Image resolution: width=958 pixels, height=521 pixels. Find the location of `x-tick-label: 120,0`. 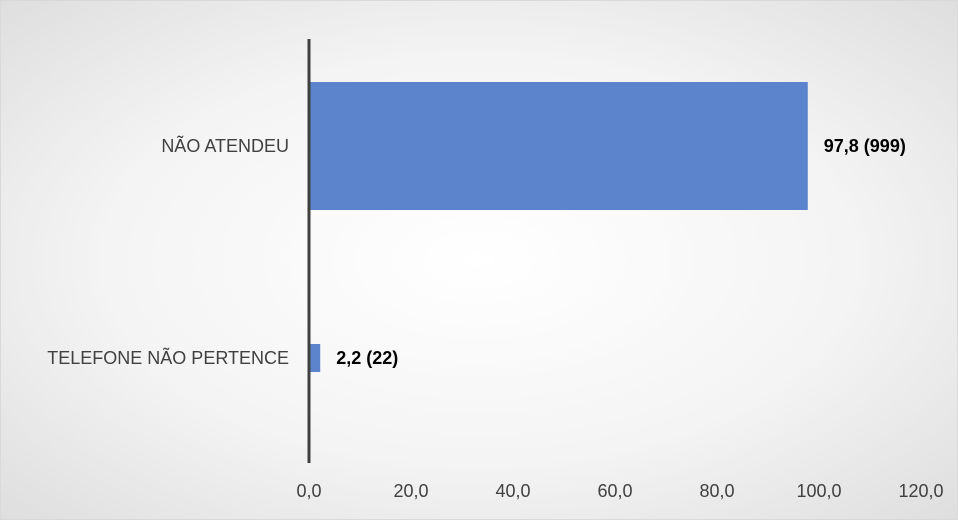

x-tick-label: 120,0 is located at coordinates (920, 491).